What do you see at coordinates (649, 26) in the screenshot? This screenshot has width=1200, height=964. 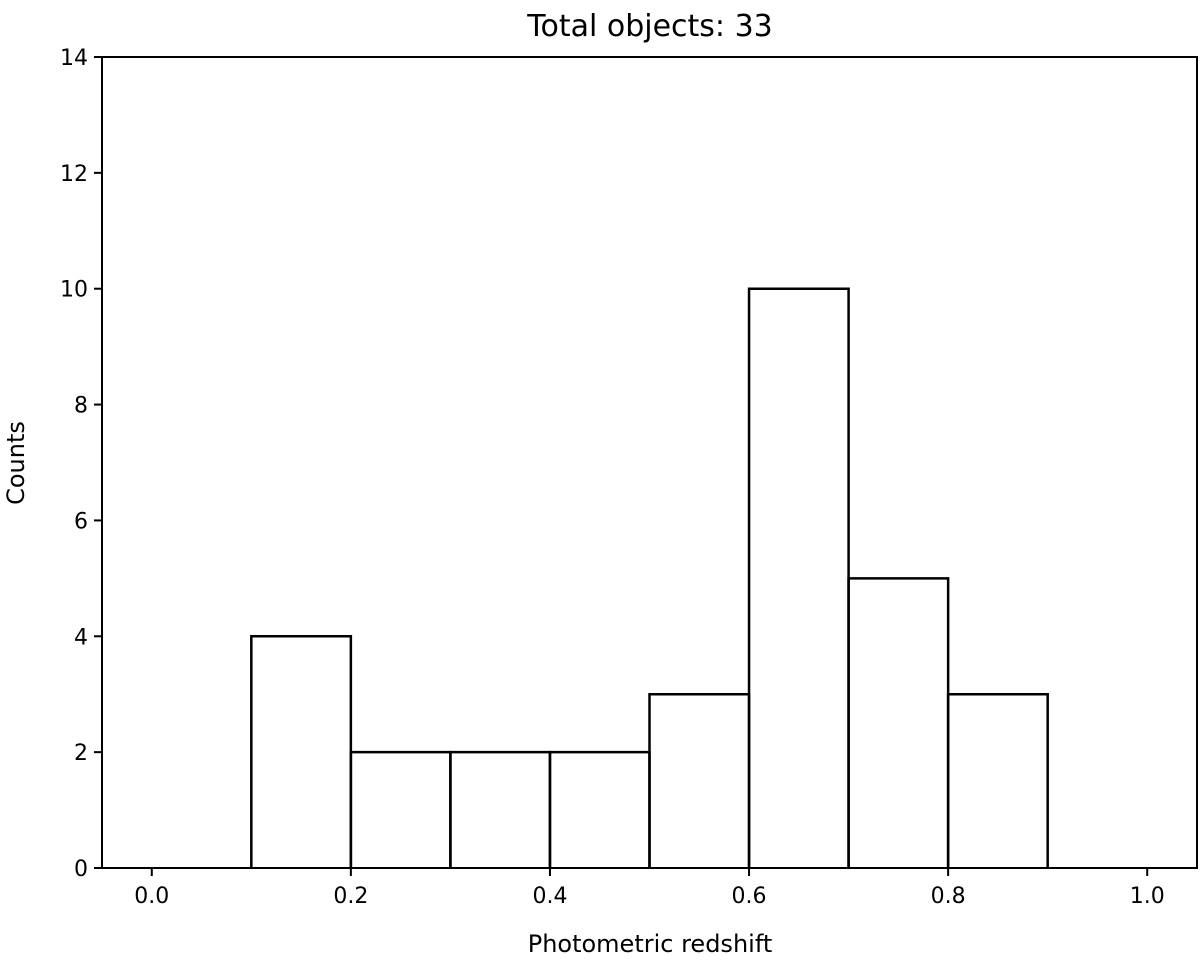 I see `chart-title: Total objects: 33` at bounding box center [649, 26].